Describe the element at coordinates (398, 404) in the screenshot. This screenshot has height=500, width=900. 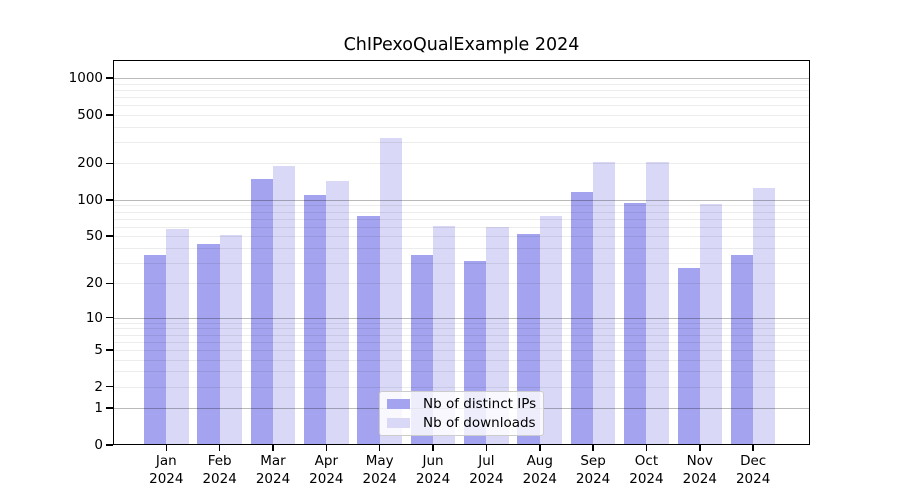
I see `legend-swatch-distinct-ips` at that location.